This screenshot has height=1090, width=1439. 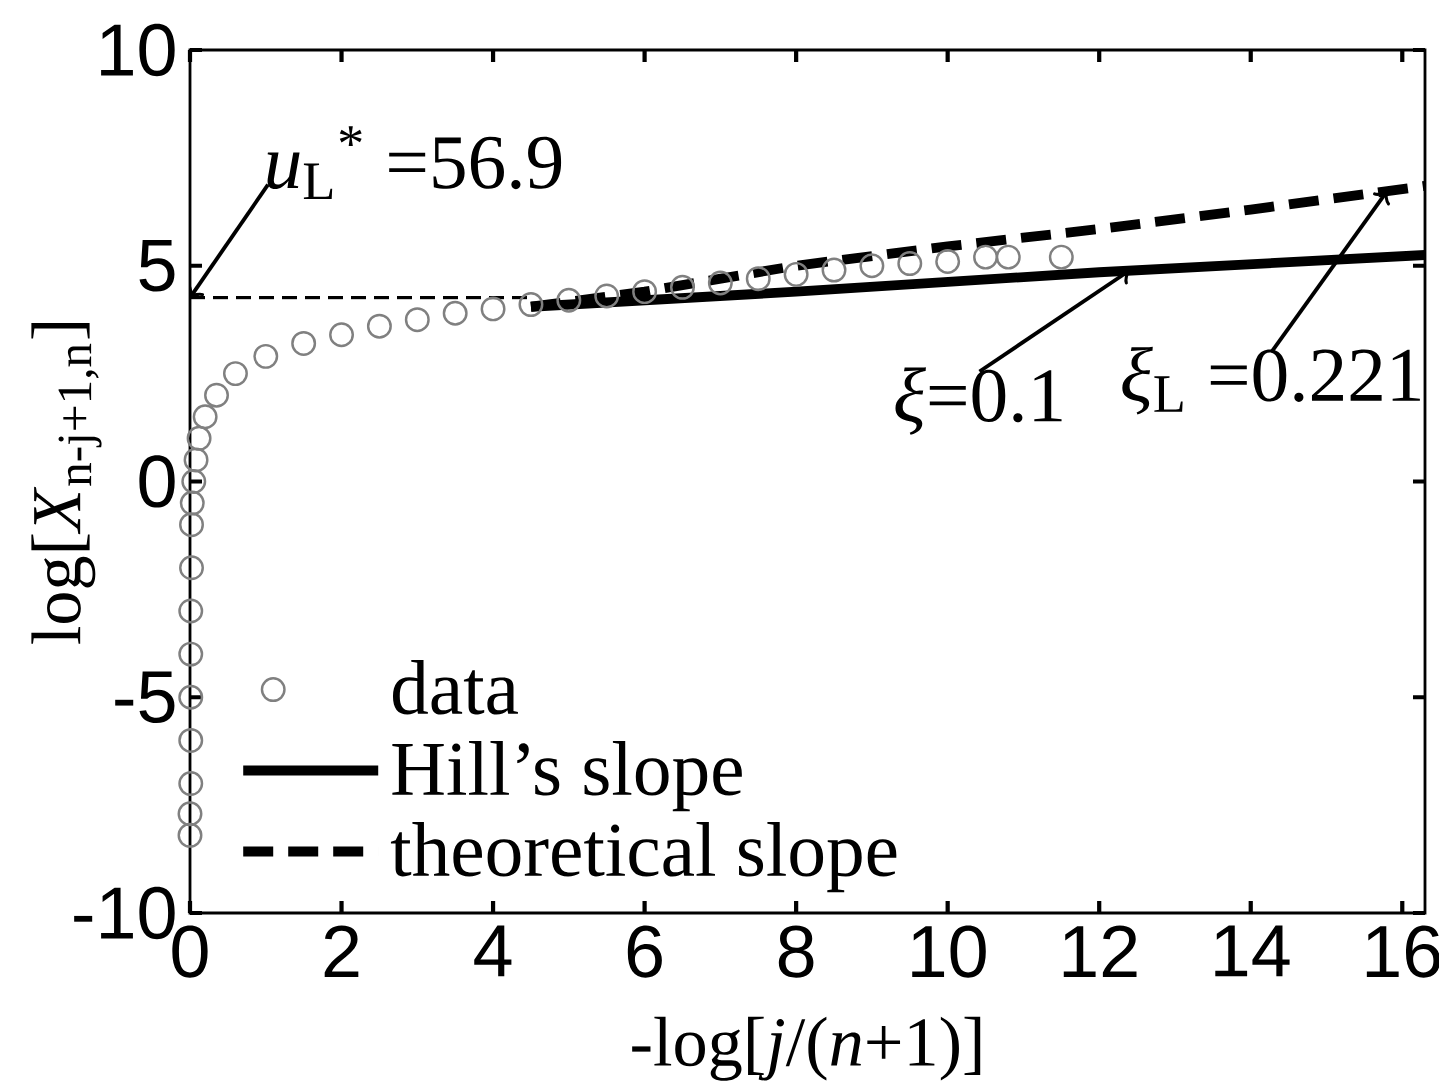 What do you see at coordinates (341, 951) in the screenshot?
I see `x-tick-label: 2` at bounding box center [341, 951].